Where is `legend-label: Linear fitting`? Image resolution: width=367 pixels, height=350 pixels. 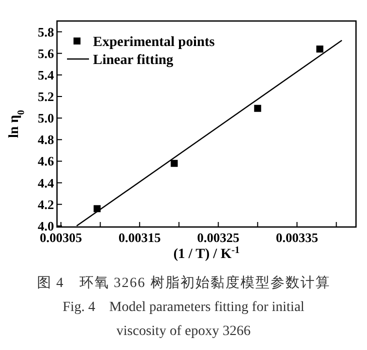 legend-label: Linear fitting is located at coordinates (133, 60).